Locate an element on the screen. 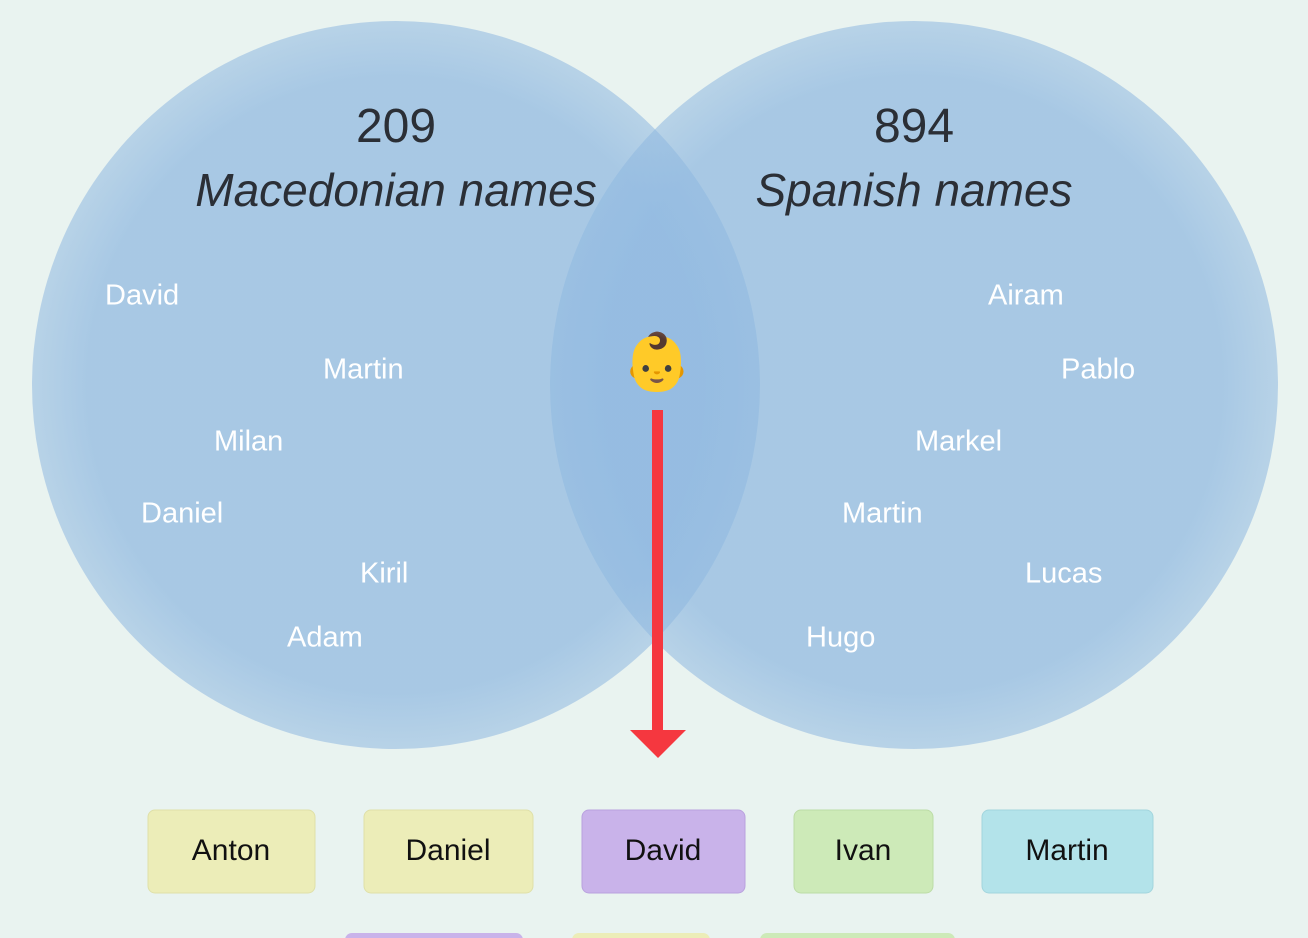 The image size is (1308, 938). chip-label: Ivan is located at coordinates (863, 850).